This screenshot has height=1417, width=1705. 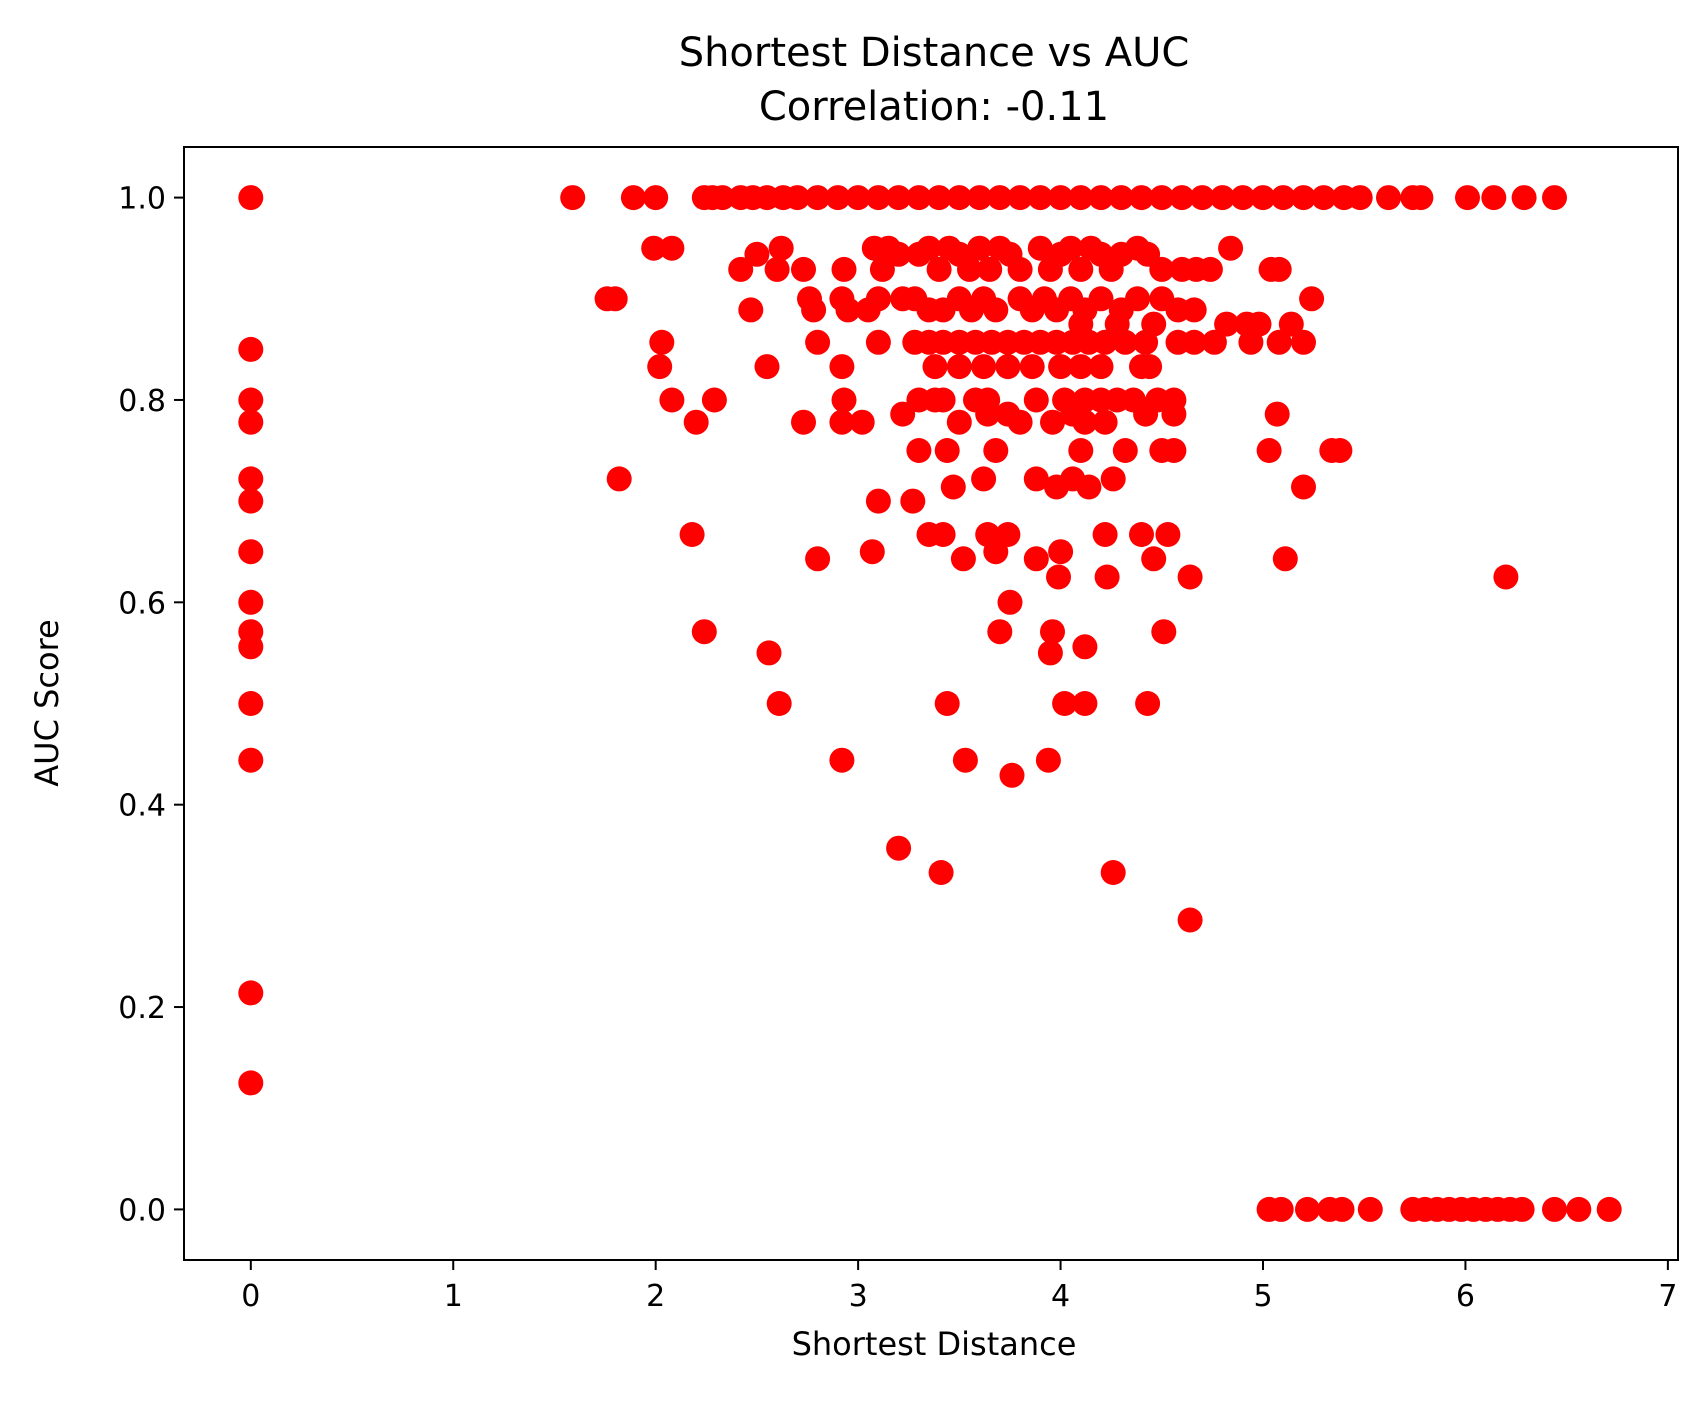 I want to click on chart-subtitle: Correlation: -0.11, so click(x=934, y=107).